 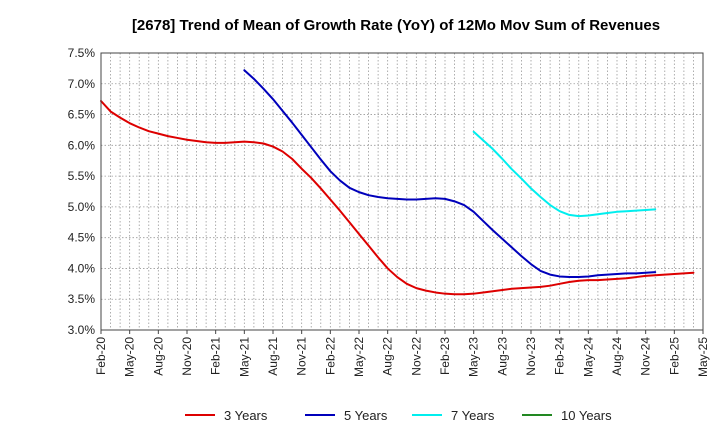 I want to click on x-tick-label: Aug-21, so click(x=273, y=356).